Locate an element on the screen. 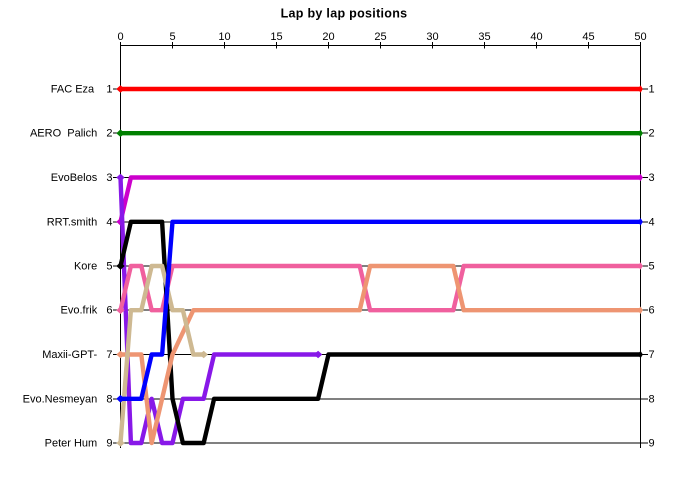 The height and width of the screenshot is (494, 693). svg-text: 15 is located at coordinates (276, 37).